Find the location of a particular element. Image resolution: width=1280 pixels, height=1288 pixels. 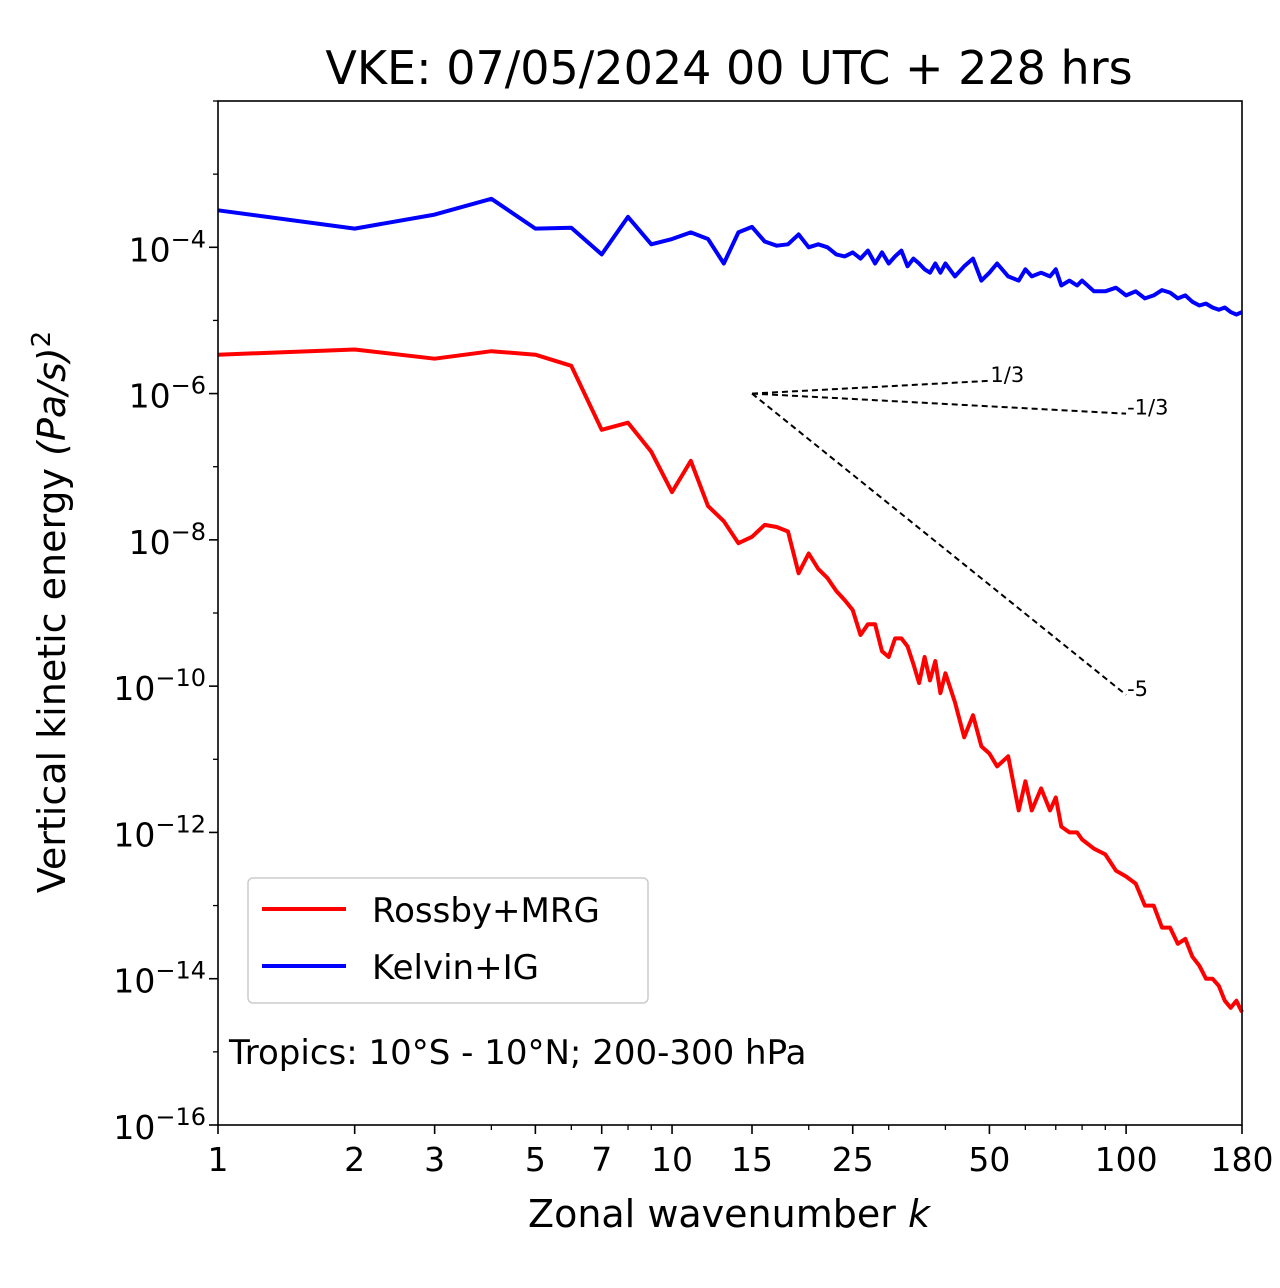

chart-title: VKE: 07/05/2024 00 UTC + 228 hrs is located at coordinates (728, 68).